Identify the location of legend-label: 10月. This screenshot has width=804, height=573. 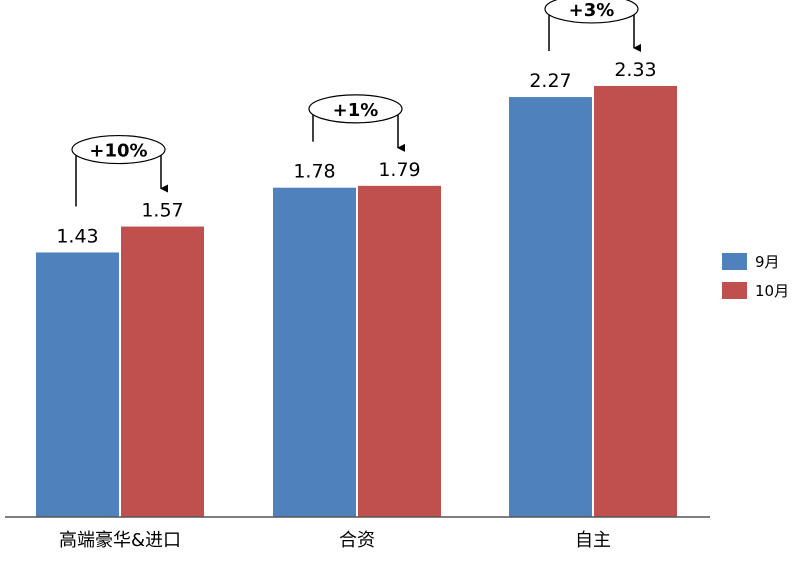
(772, 291).